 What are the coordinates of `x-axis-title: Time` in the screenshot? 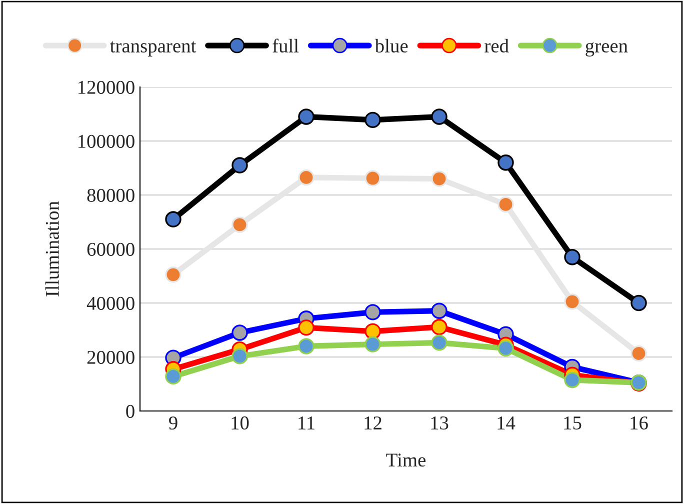 It's located at (406, 460).